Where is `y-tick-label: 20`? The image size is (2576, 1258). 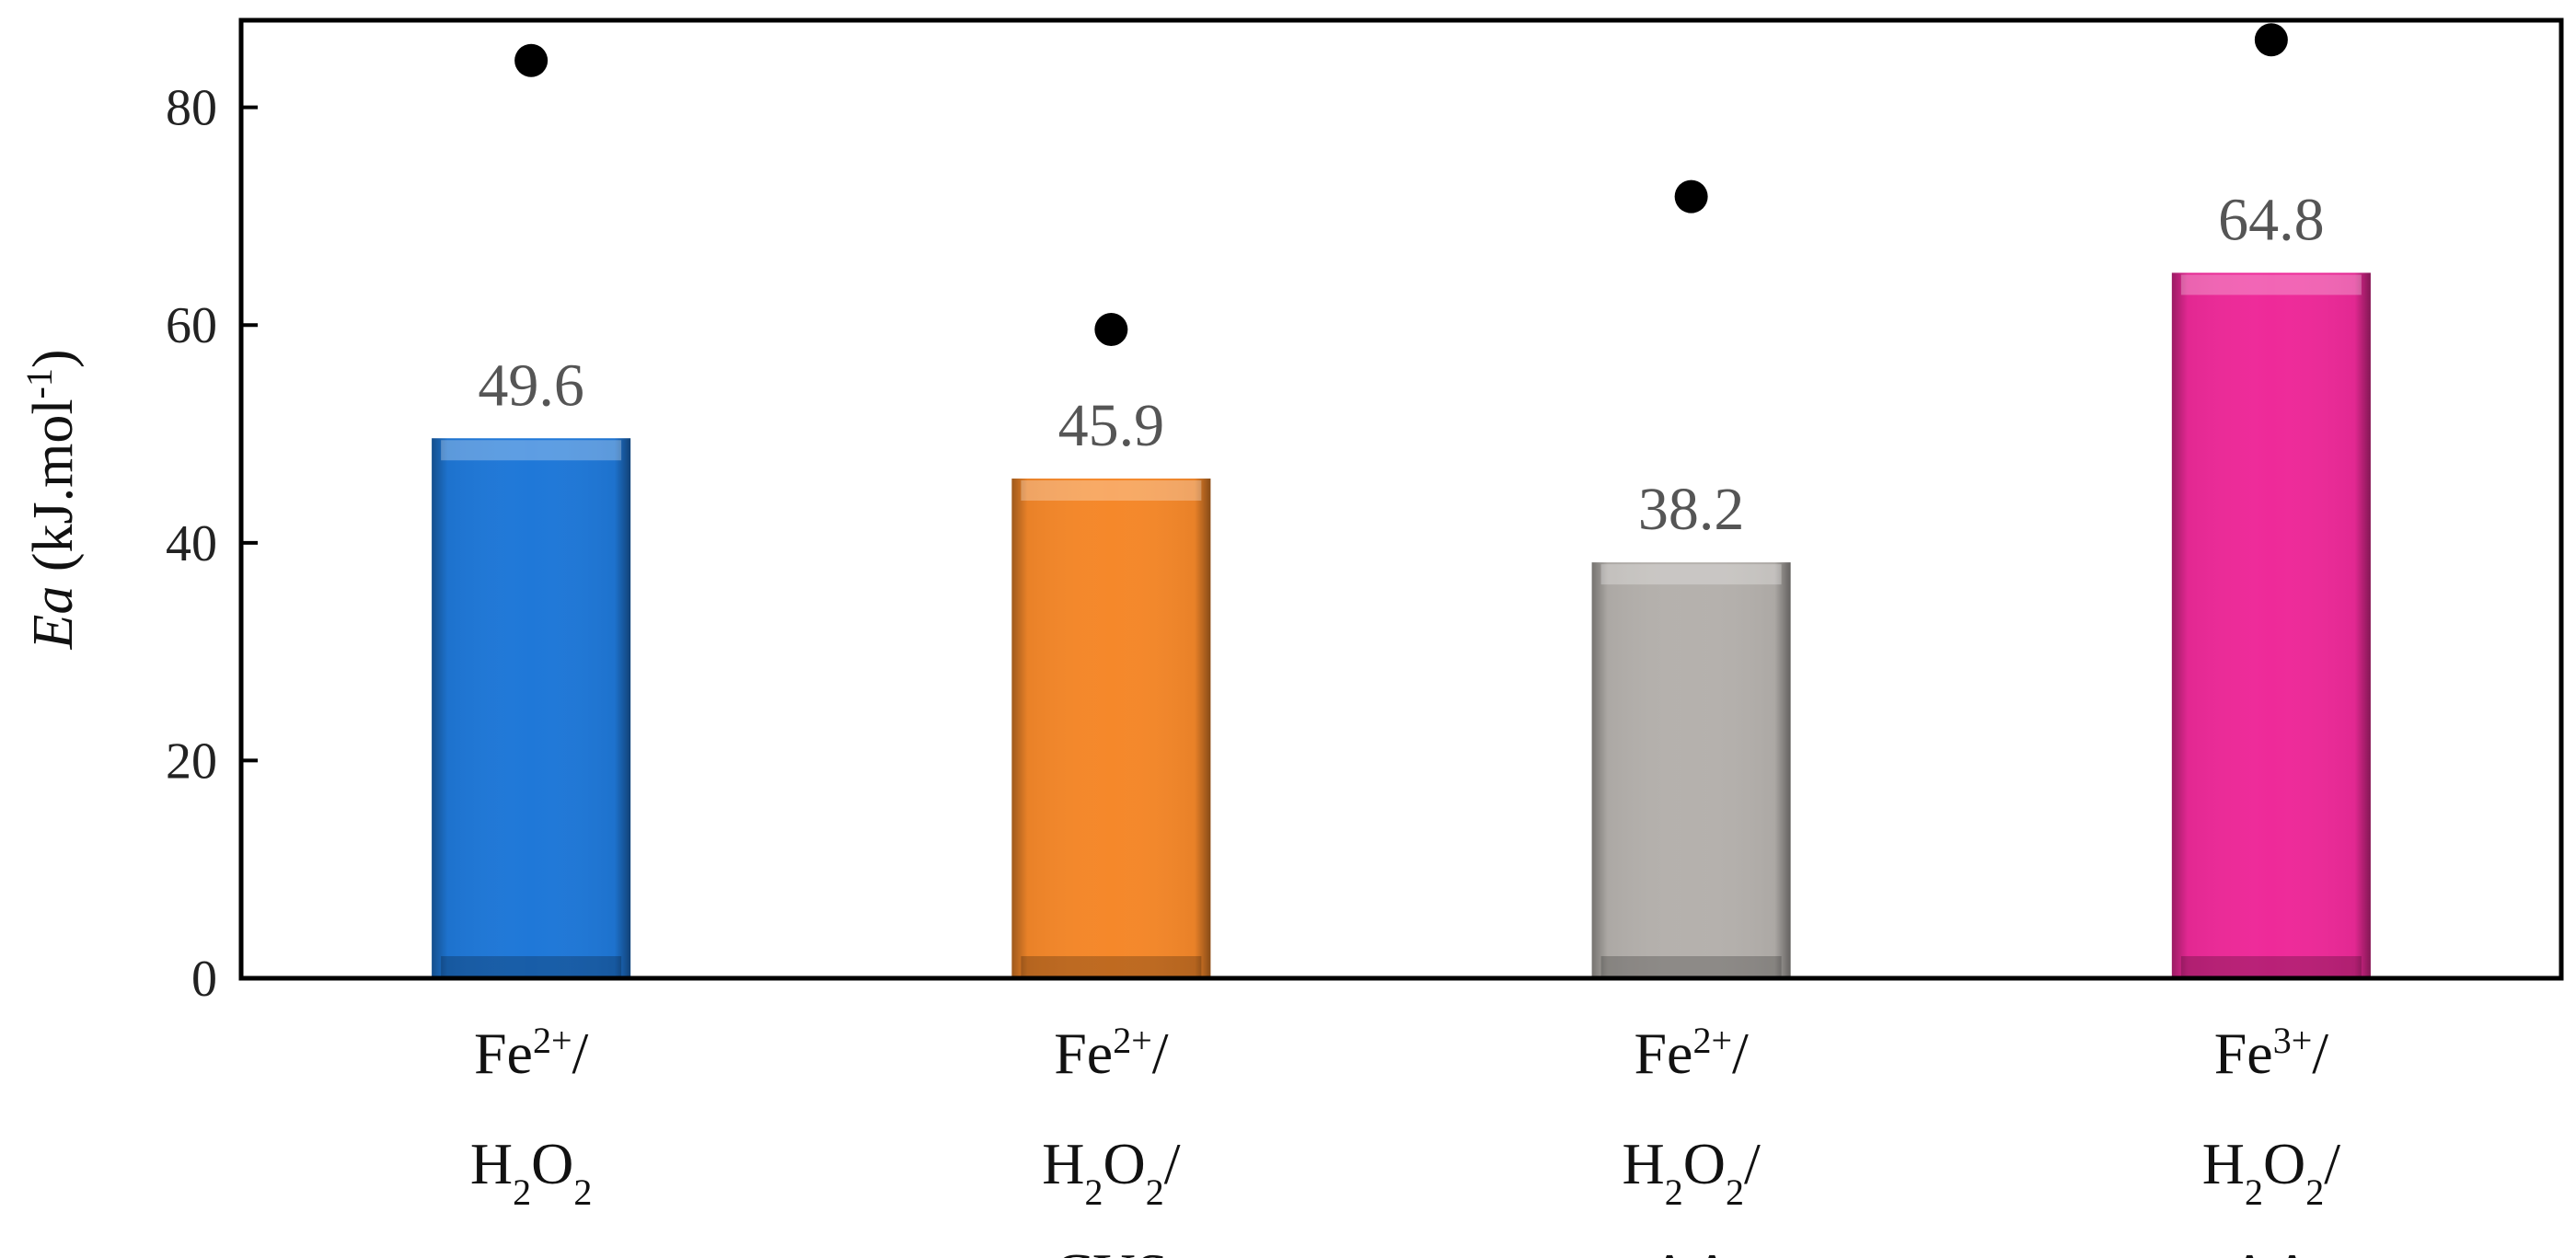
y-tick-label: 20 is located at coordinates (191, 761).